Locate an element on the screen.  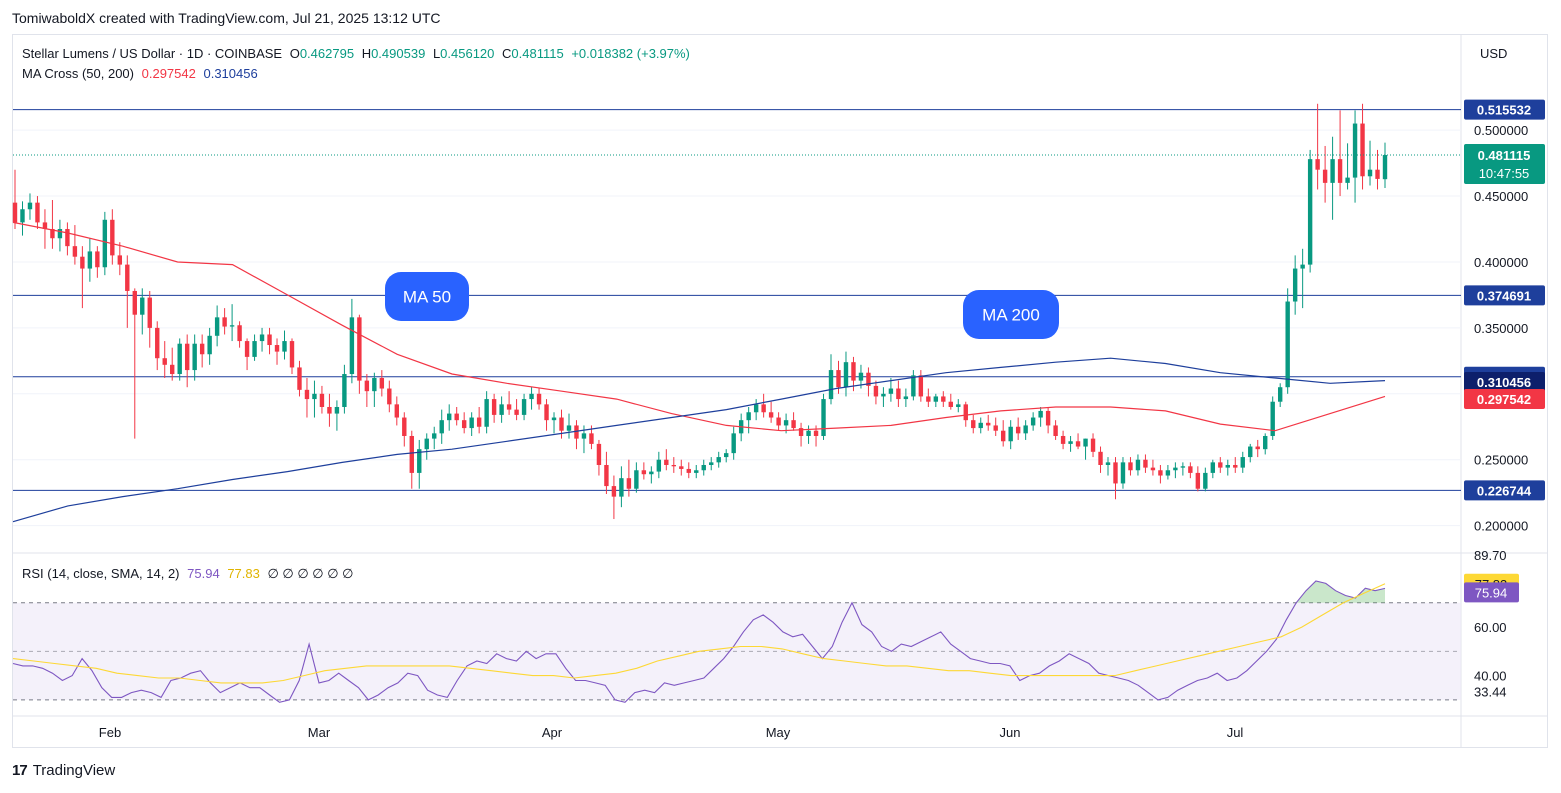
ma-cross-legend: MA Cross (50, 200) 0.297542 0.310456 is located at coordinates (142, 73).